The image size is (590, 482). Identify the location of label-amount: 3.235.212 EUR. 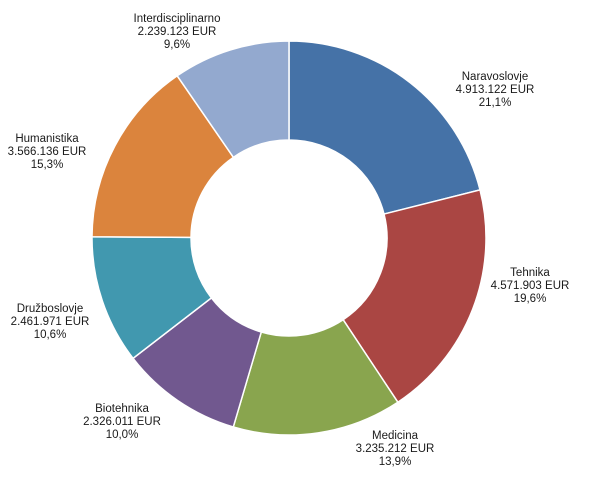
(395, 449).